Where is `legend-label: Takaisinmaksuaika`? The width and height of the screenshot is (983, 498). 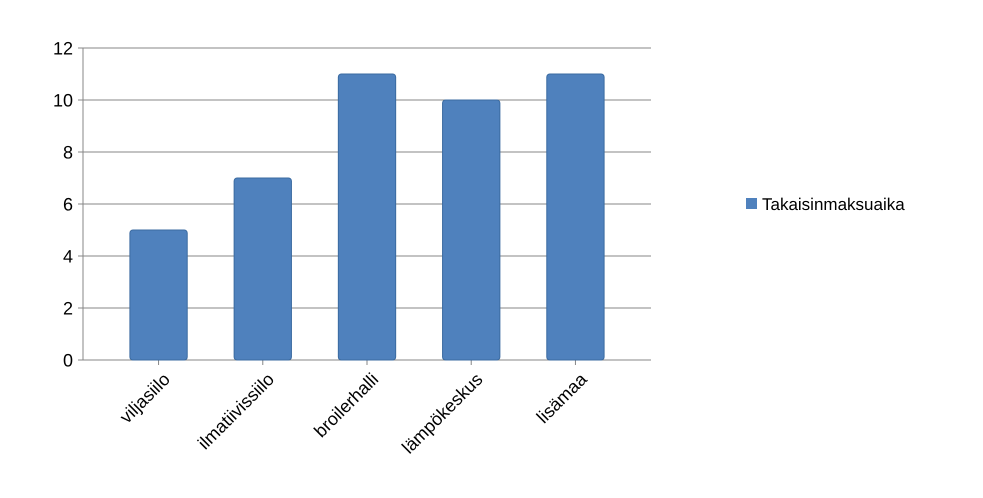
legend-label: Takaisinmaksuaika is located at coordinates (834, 204).